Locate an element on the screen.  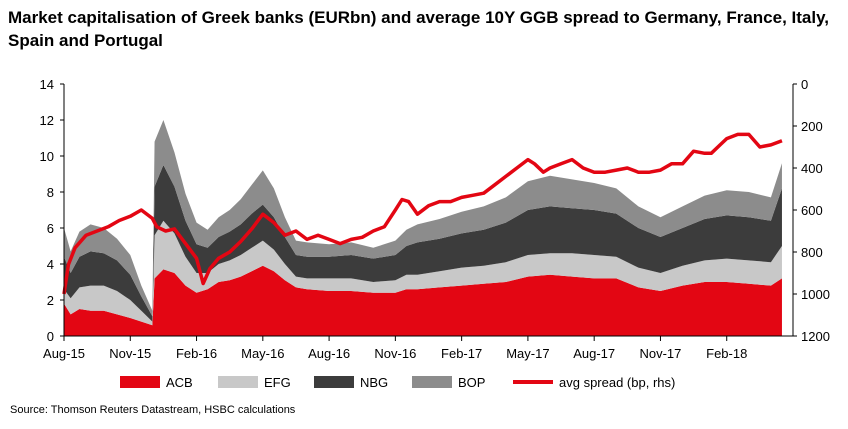
x-tick-label: Nov-15 is located at coordinates (130, 353).